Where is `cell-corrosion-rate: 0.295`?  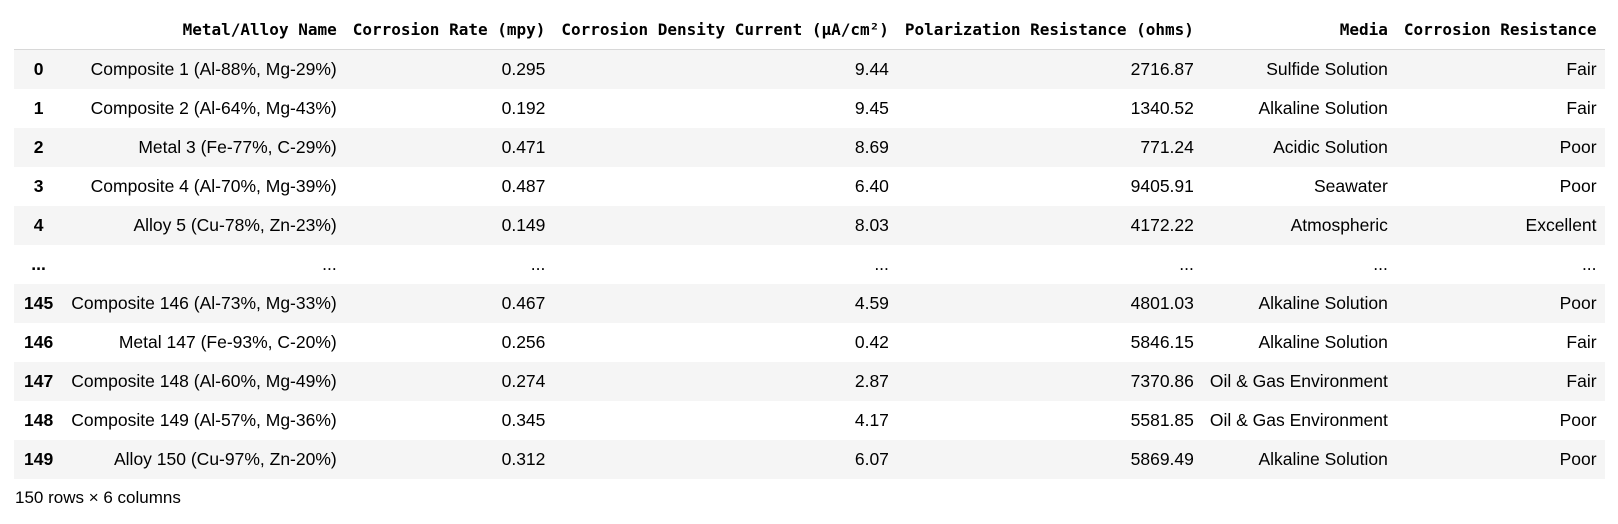
cell-corrosion-rate: 0.295 is located at coordinates (523, 69).